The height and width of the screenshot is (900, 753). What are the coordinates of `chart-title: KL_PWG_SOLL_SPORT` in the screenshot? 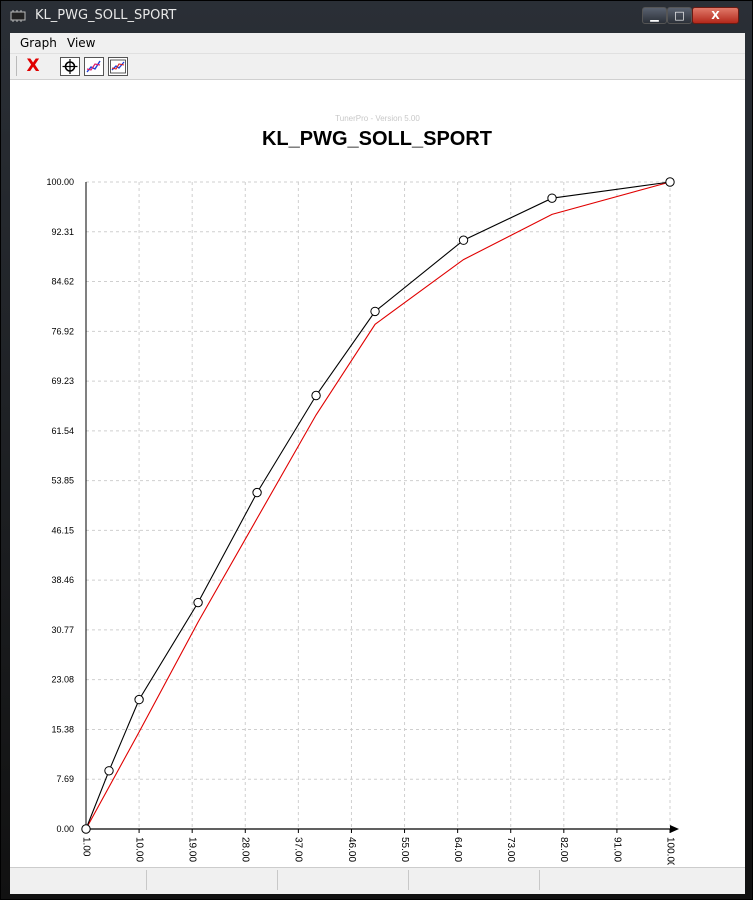 It's located at (377, 139).